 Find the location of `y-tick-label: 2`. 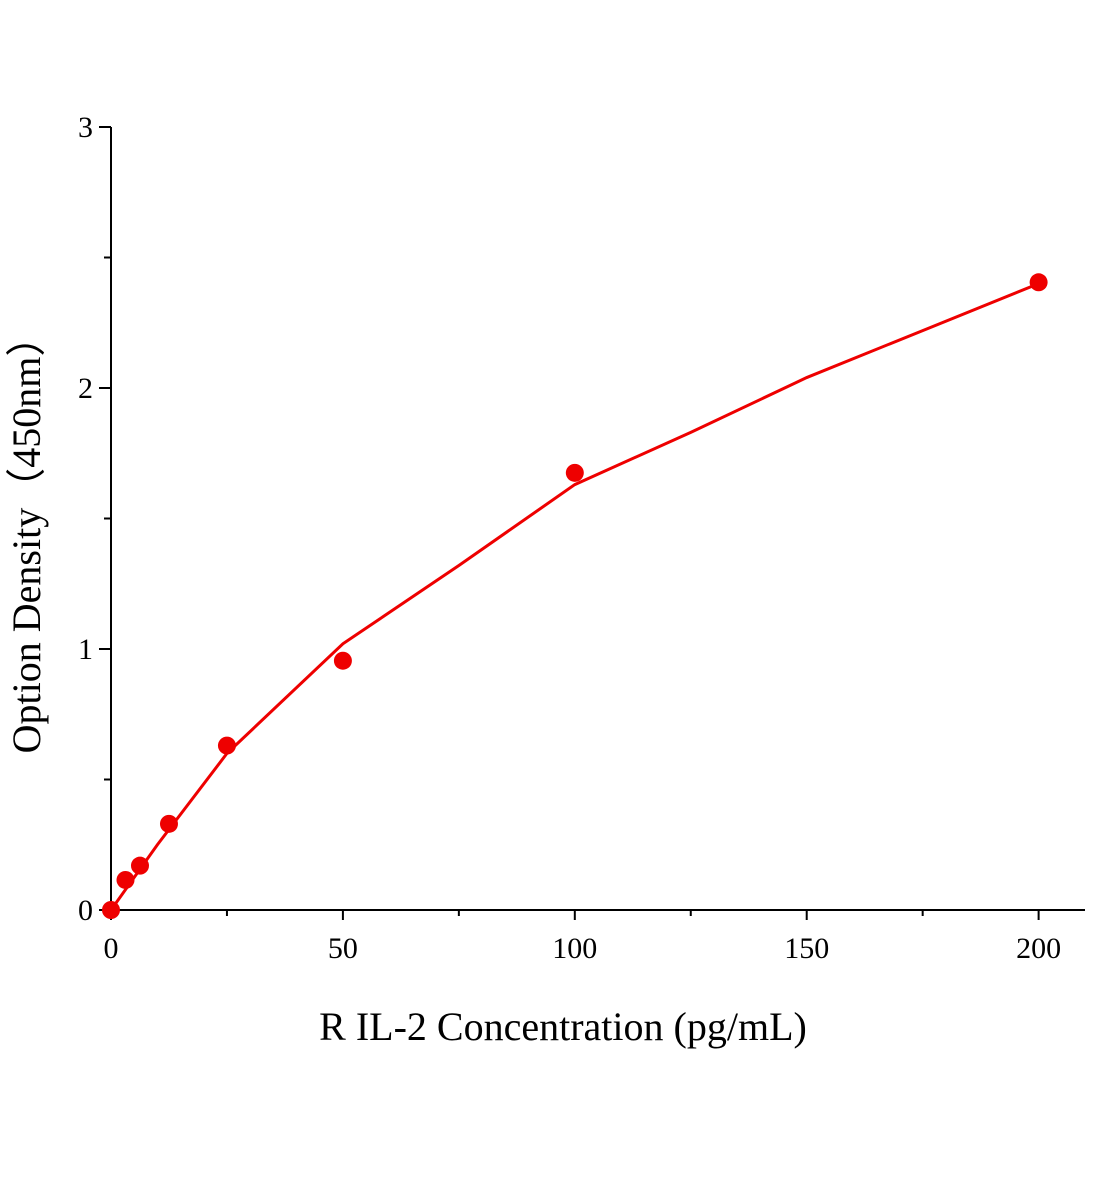

y-tick-label: 2 is located at coordinates (85, 388).